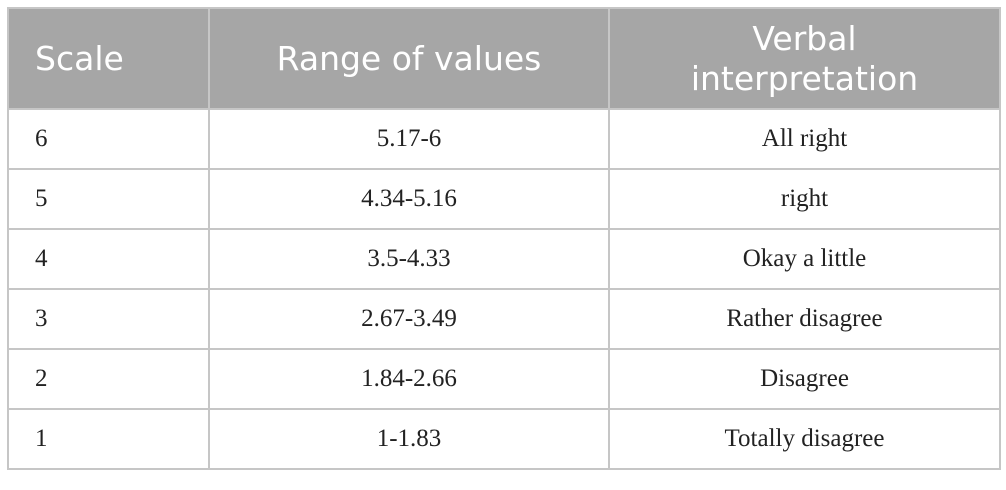  I want to click on table-cell: 5, so click(108, 199).